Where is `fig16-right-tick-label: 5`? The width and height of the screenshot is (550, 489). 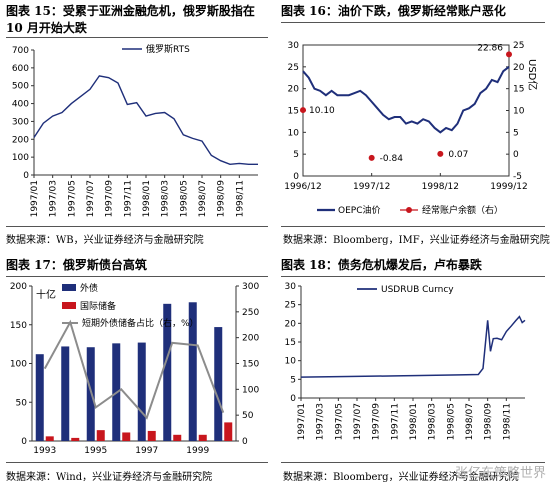
fig16-right-tick-label: 5 is located at coordinates (516, 133).